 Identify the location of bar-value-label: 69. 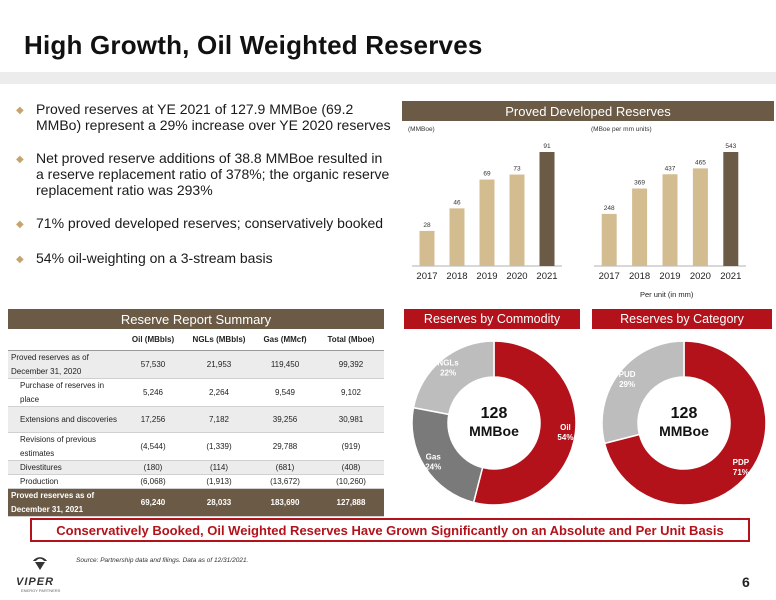
(487, 174).